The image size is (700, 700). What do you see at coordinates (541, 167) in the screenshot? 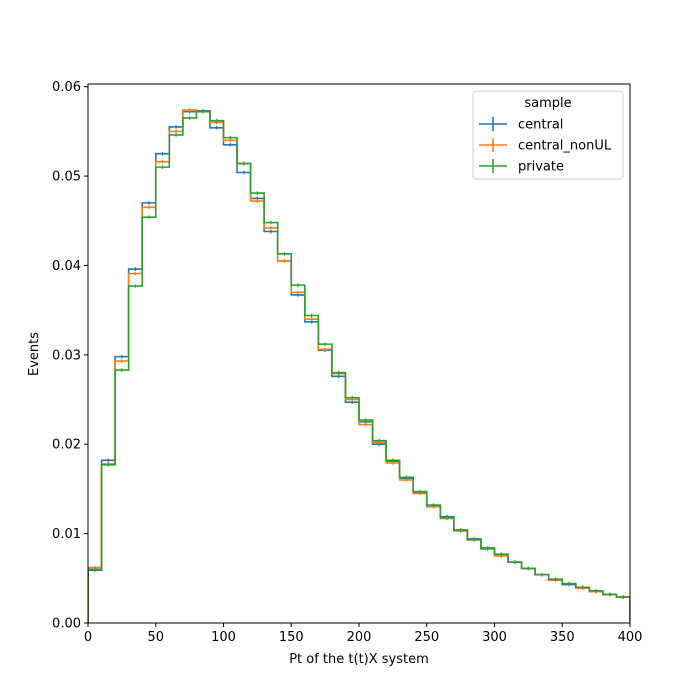
I see `legend-label: private` at bounding box center [541, 167].